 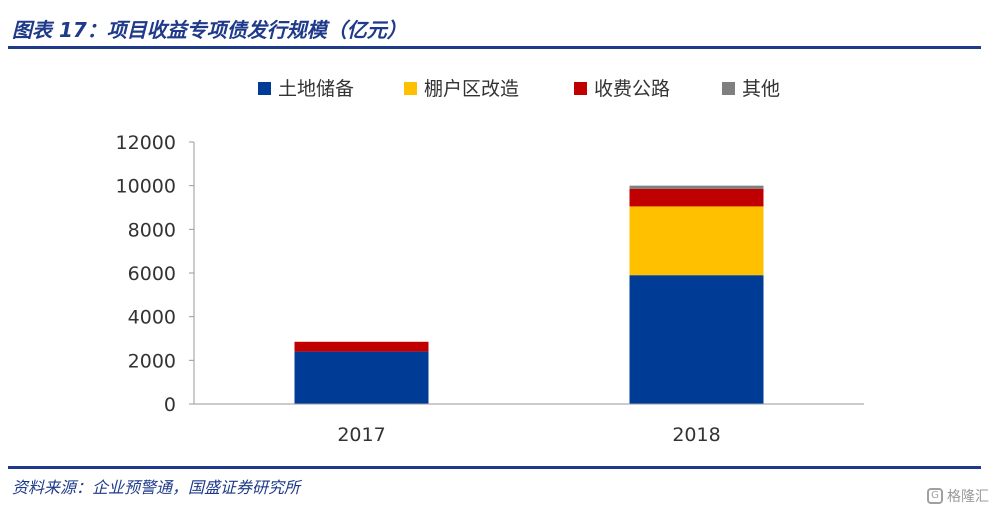 What do you see at coordinates (152, 361) in the screenshot?
I see `y-tick-label-1: 2000` at bounding box center [152, 361].